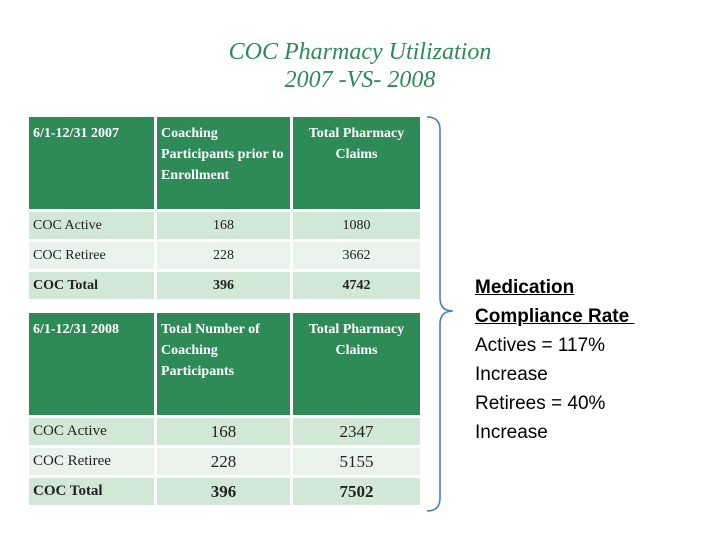  I want to click on table-row: COC Retiree 228 5155, so click(224, 461).